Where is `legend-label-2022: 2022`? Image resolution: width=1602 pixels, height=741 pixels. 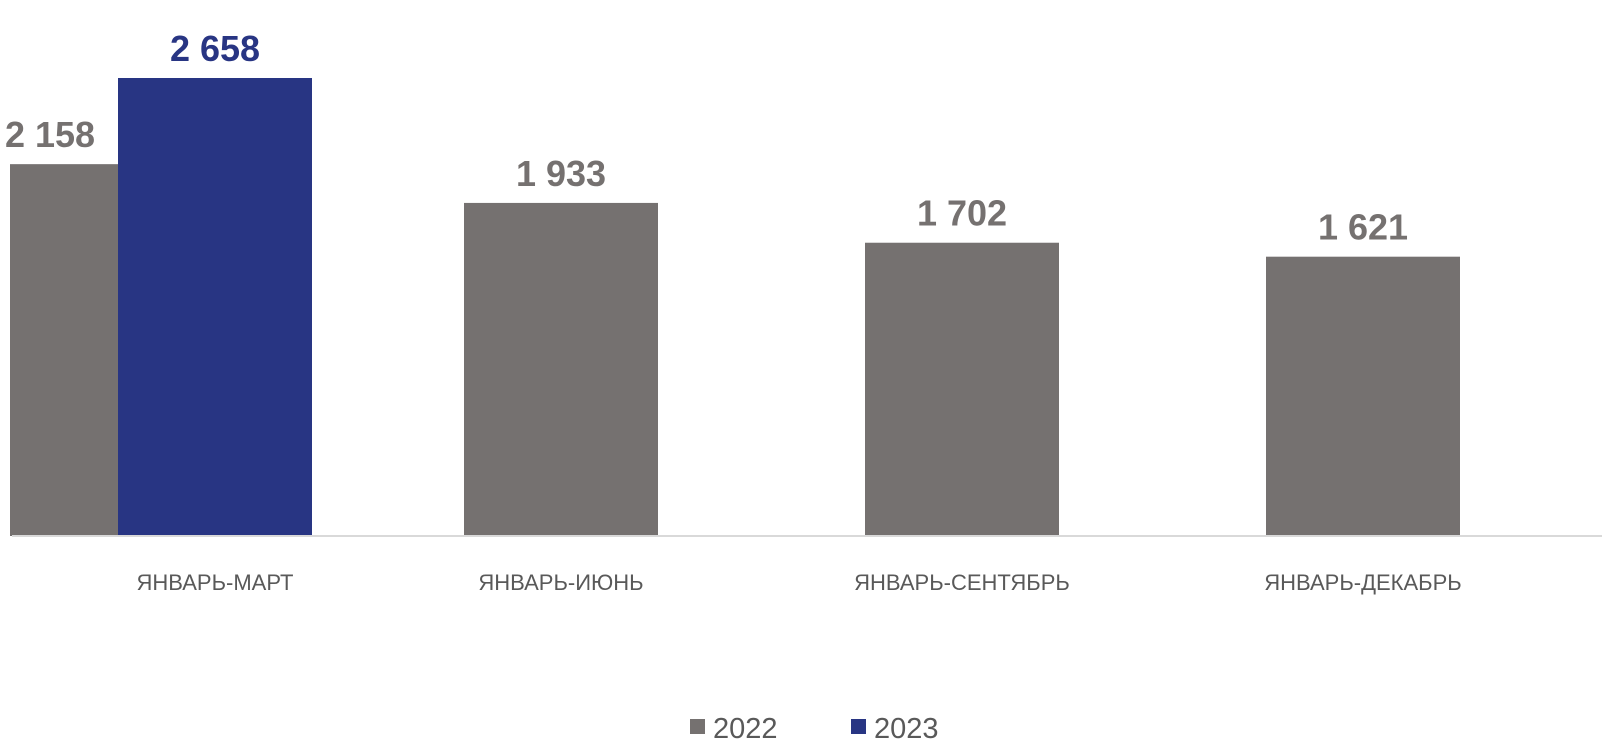 legend-label-2022: 2022 is located at coordinates (745, 727).